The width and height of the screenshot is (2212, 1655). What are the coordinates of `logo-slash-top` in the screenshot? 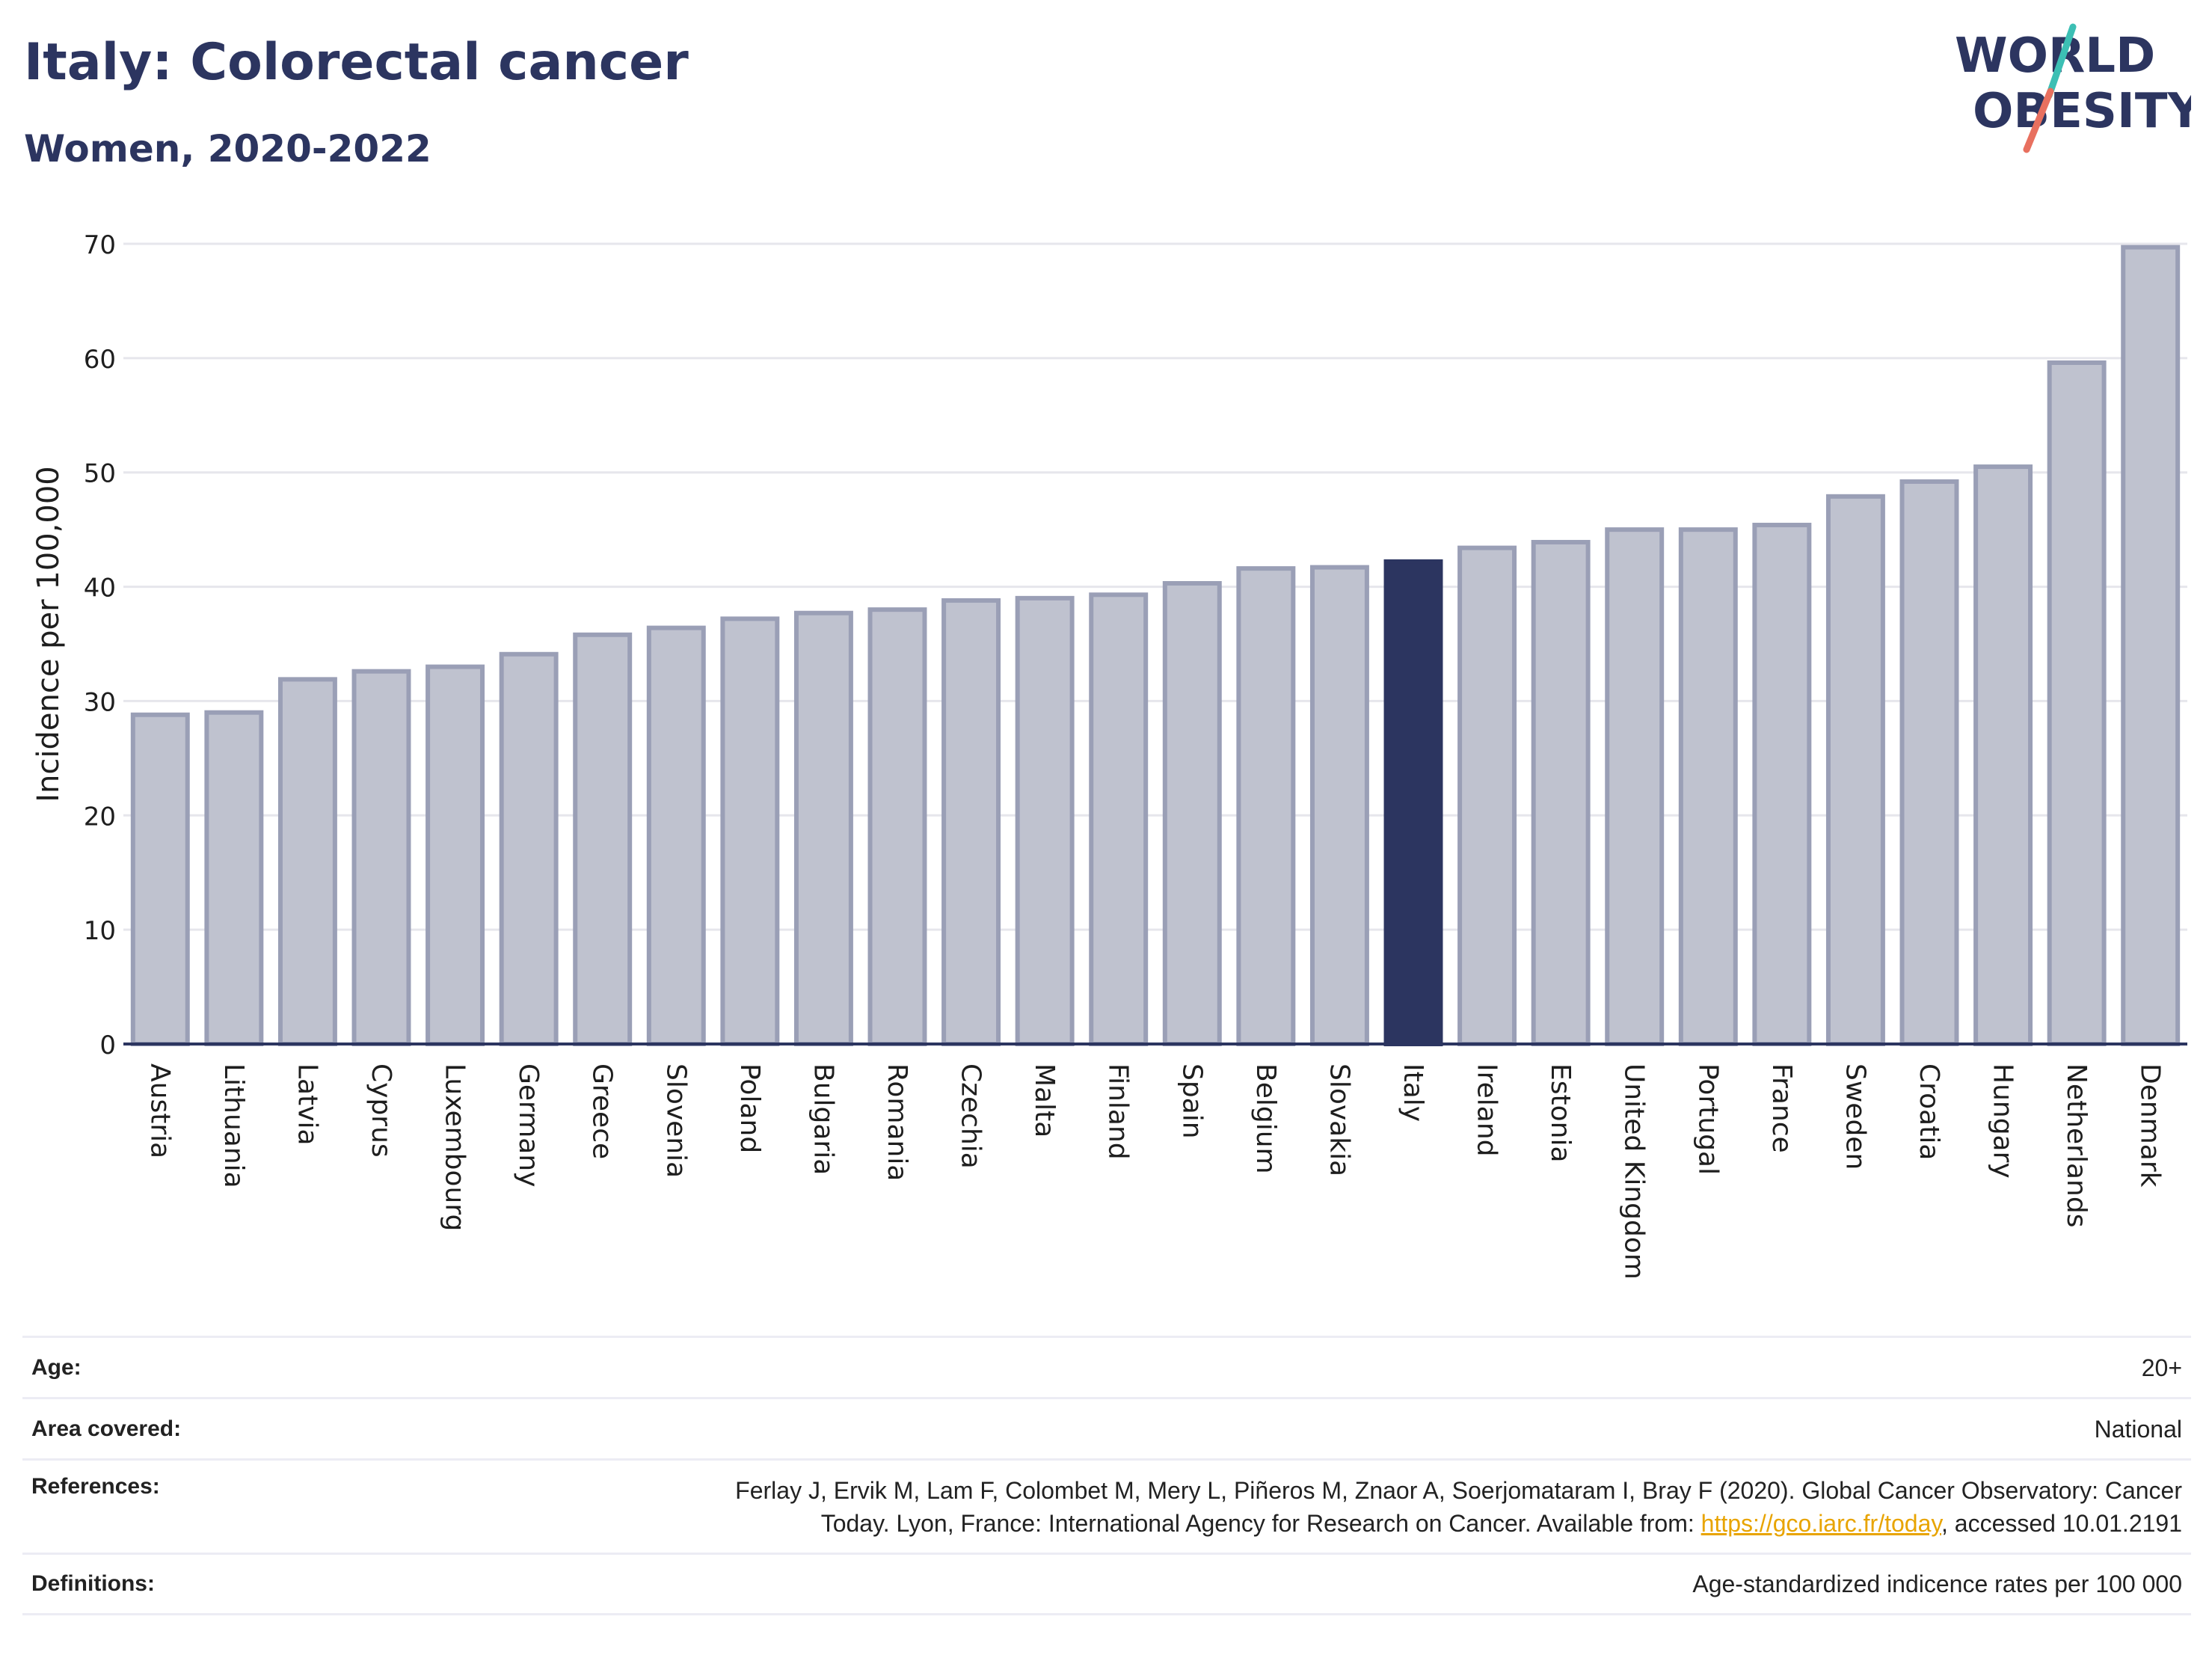 It's located at (2061, 61).